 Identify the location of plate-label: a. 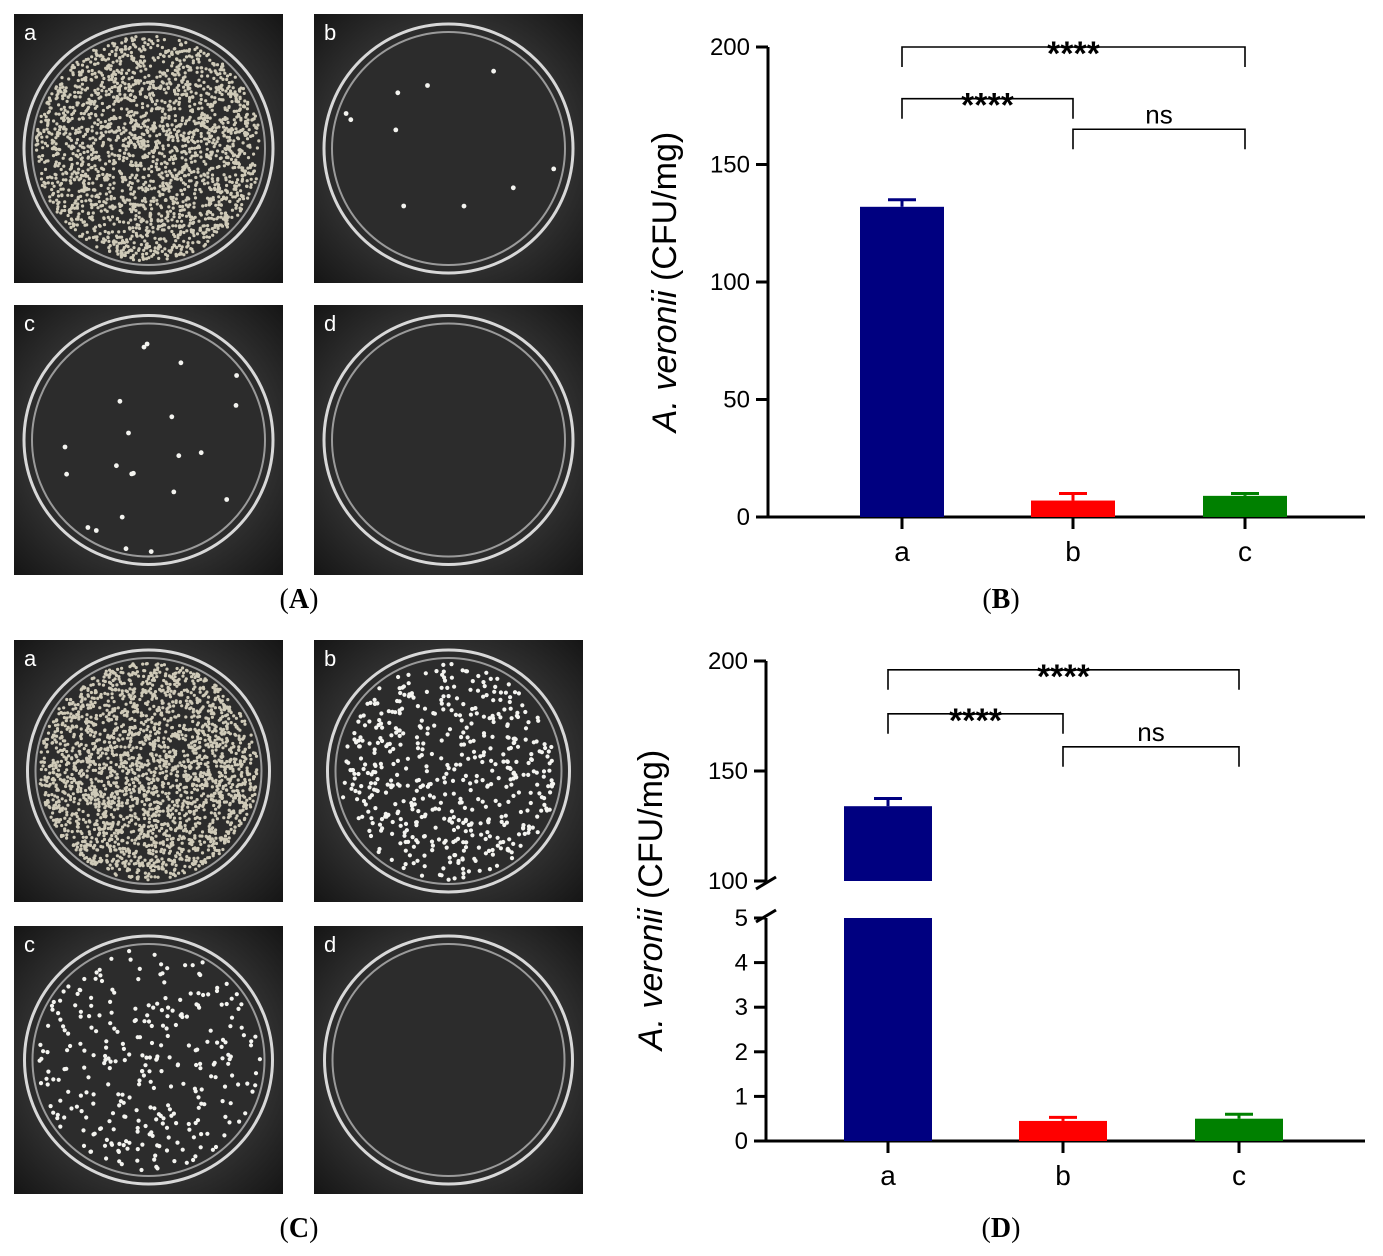
(30, 658).